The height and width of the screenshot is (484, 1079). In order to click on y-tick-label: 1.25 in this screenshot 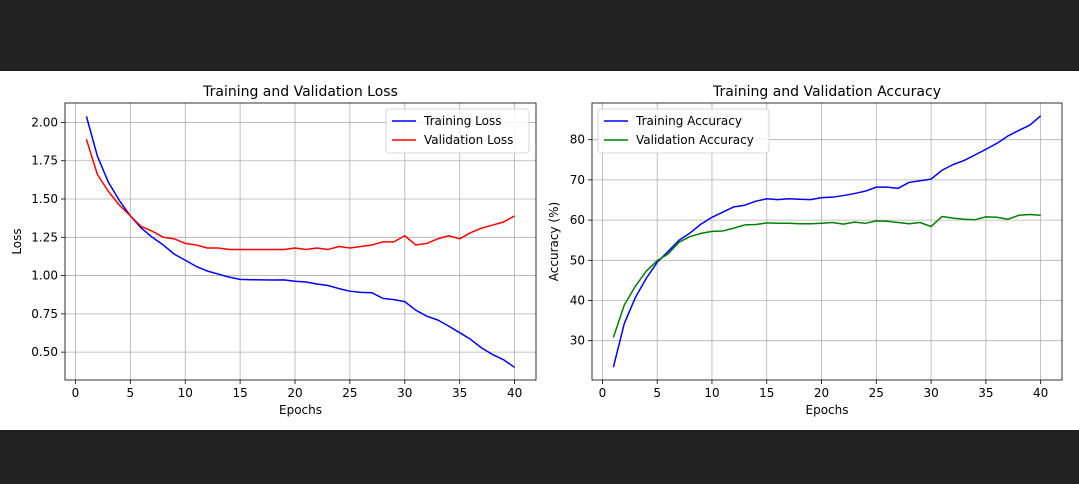, I will do `click(44, 237)`.